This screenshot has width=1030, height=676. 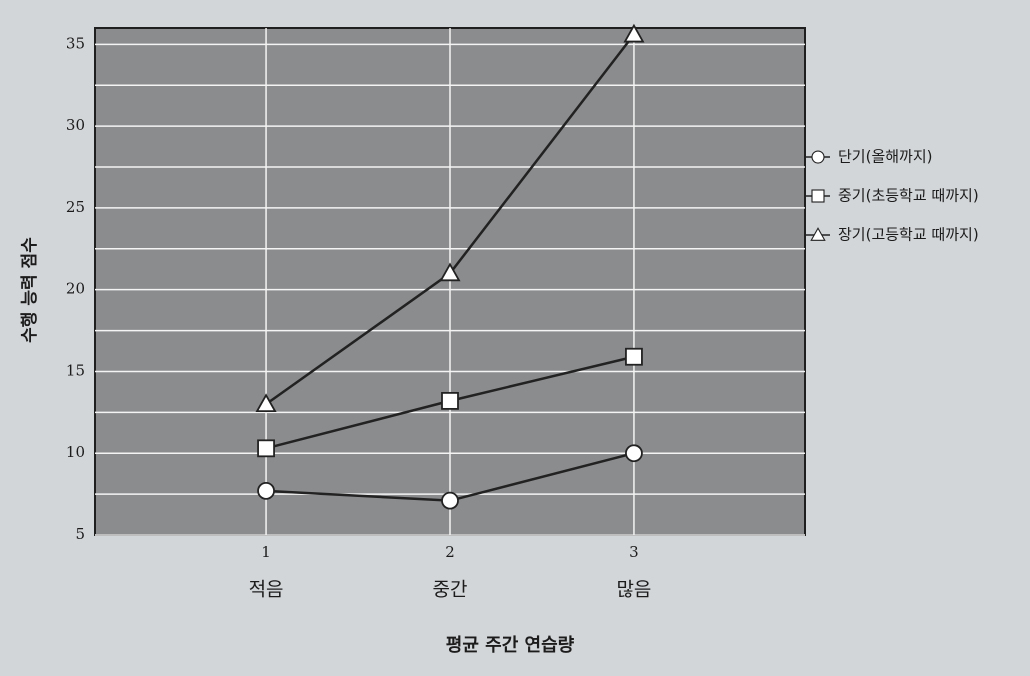 I want to click on y-tick-label: 10, so click(x=75, y=452).